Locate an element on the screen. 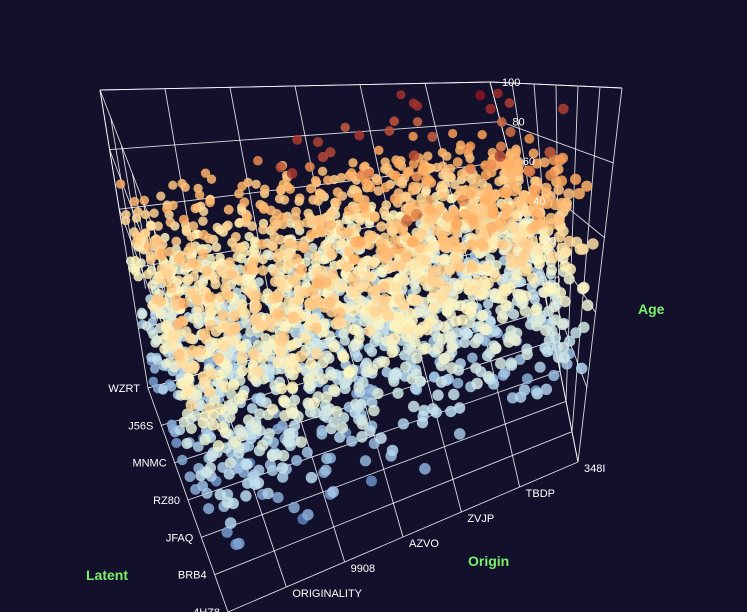  z-tick-label: 0 is located at coordinates (557, 281).